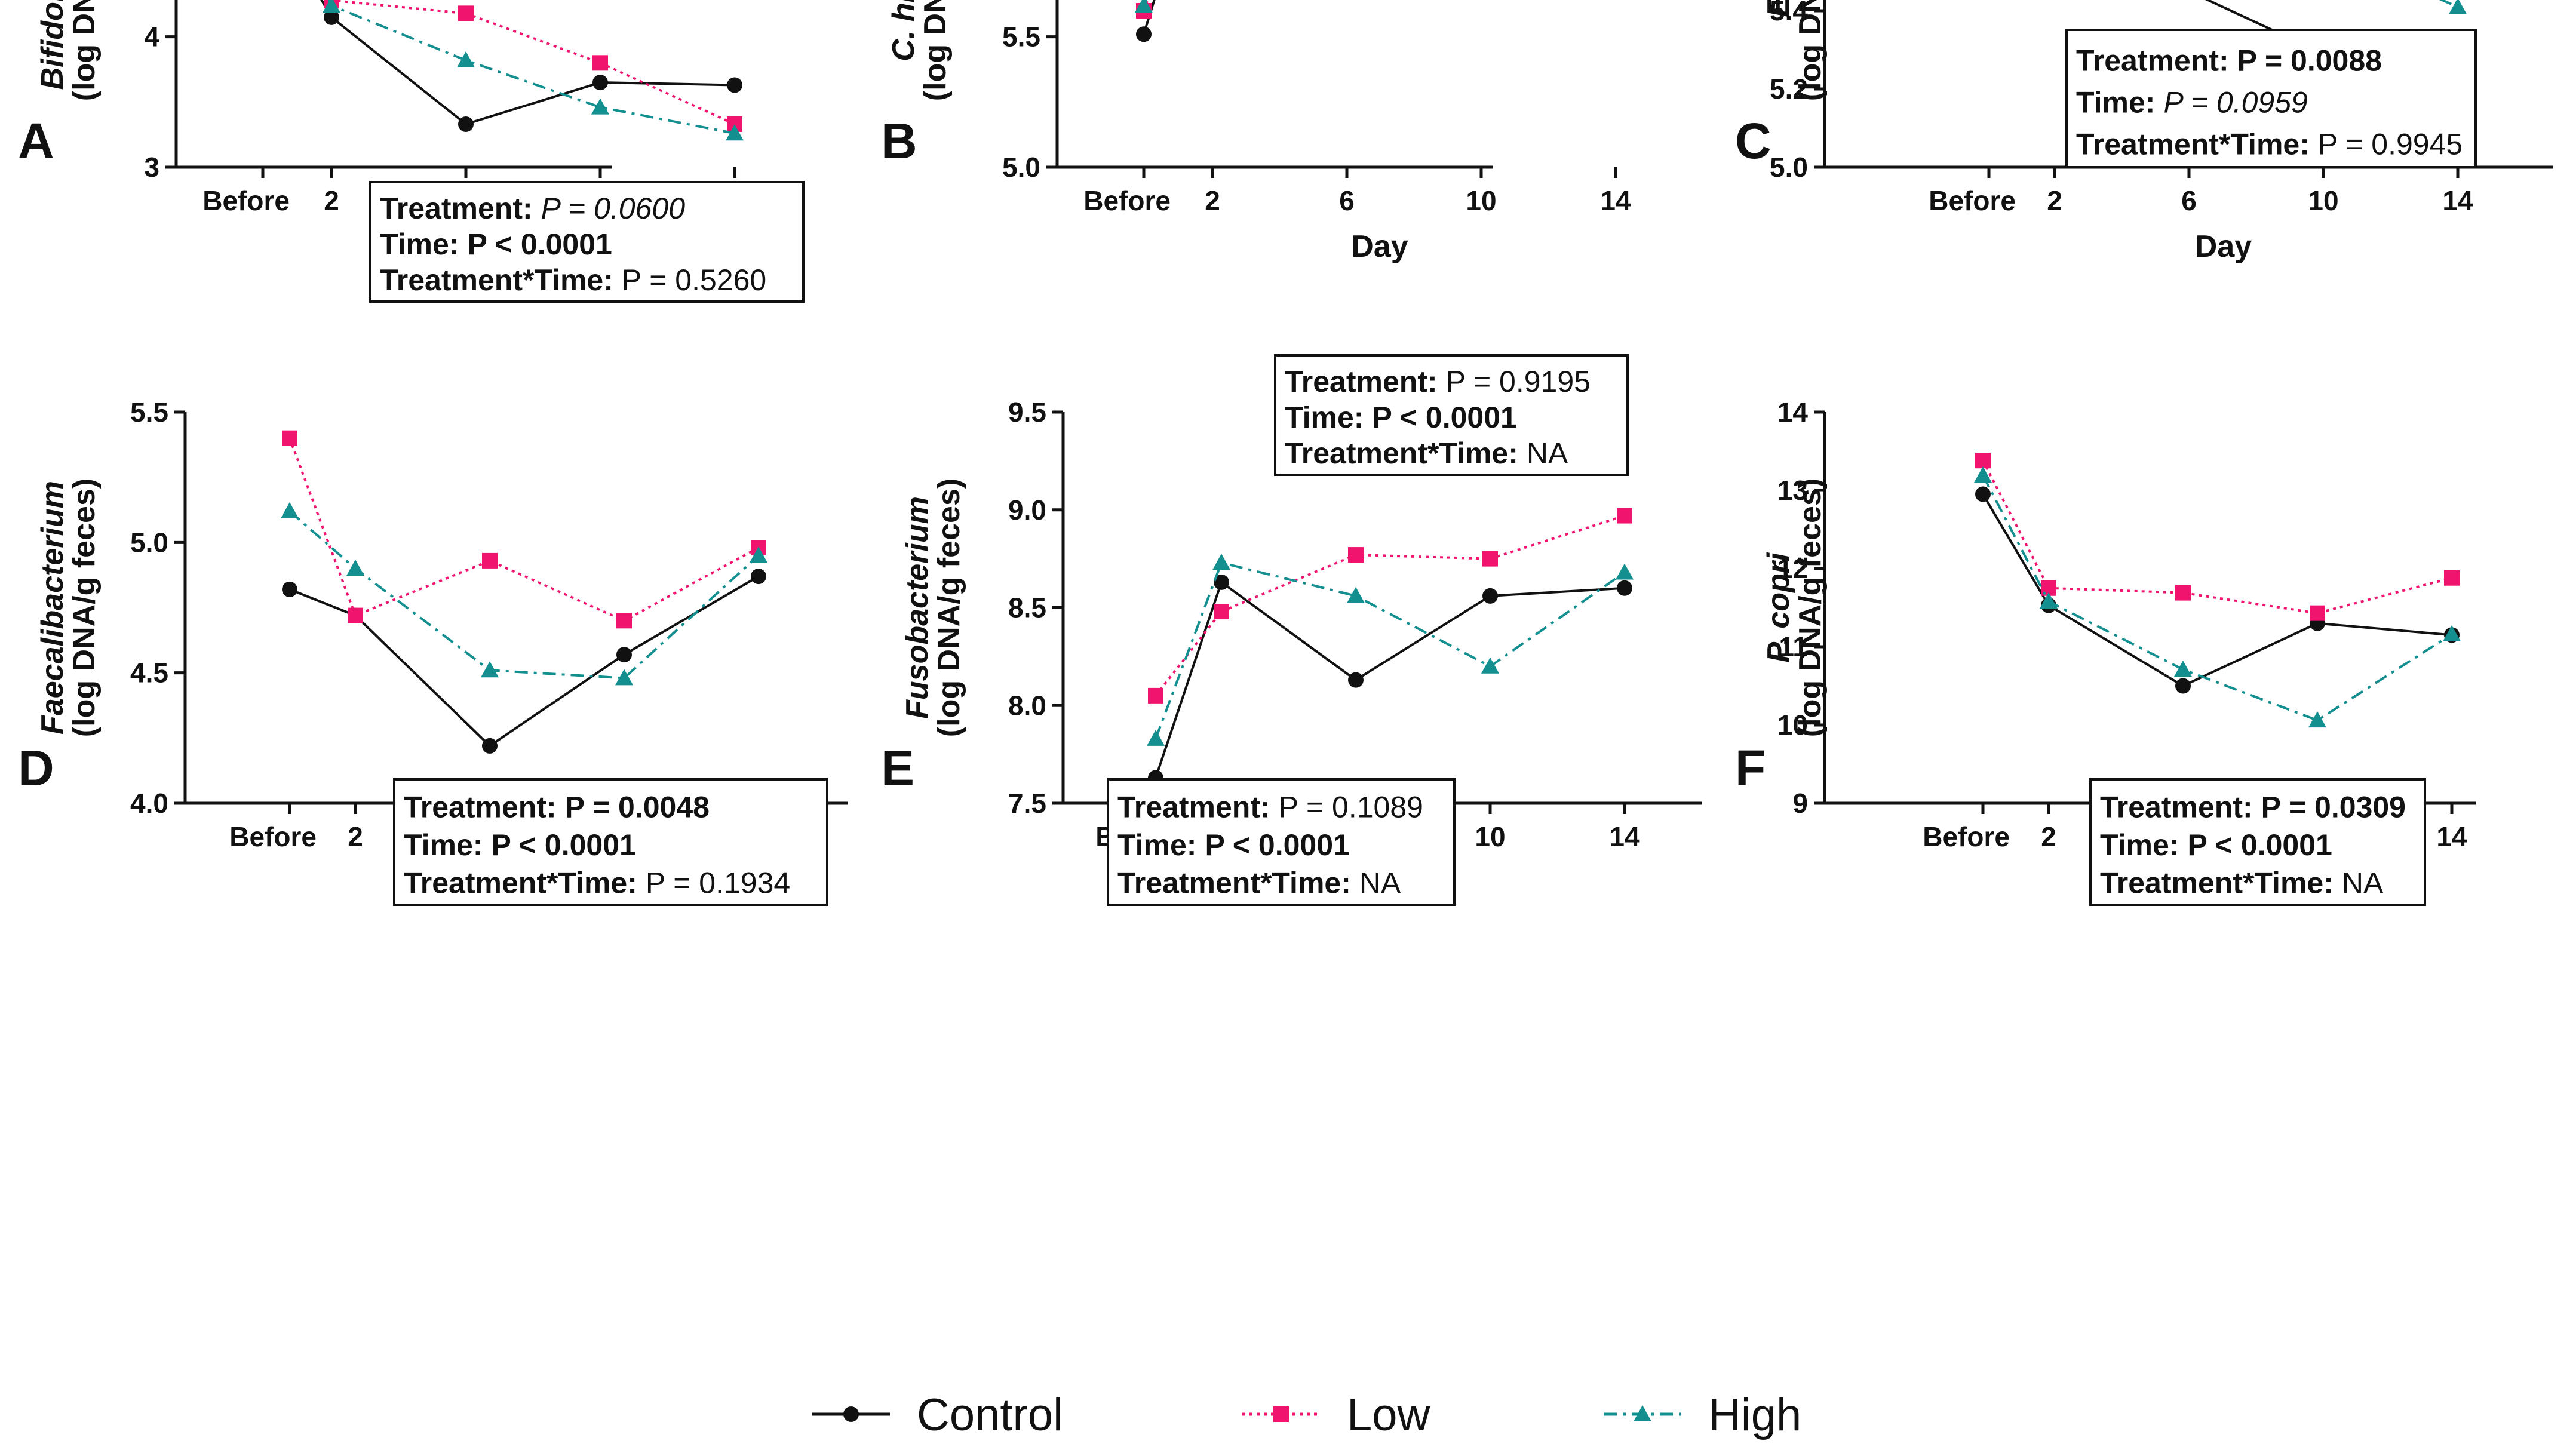  Describe the element at coordinates (149, 412) in the screenshot. I see `y-tick-label: 5.5` at that location.